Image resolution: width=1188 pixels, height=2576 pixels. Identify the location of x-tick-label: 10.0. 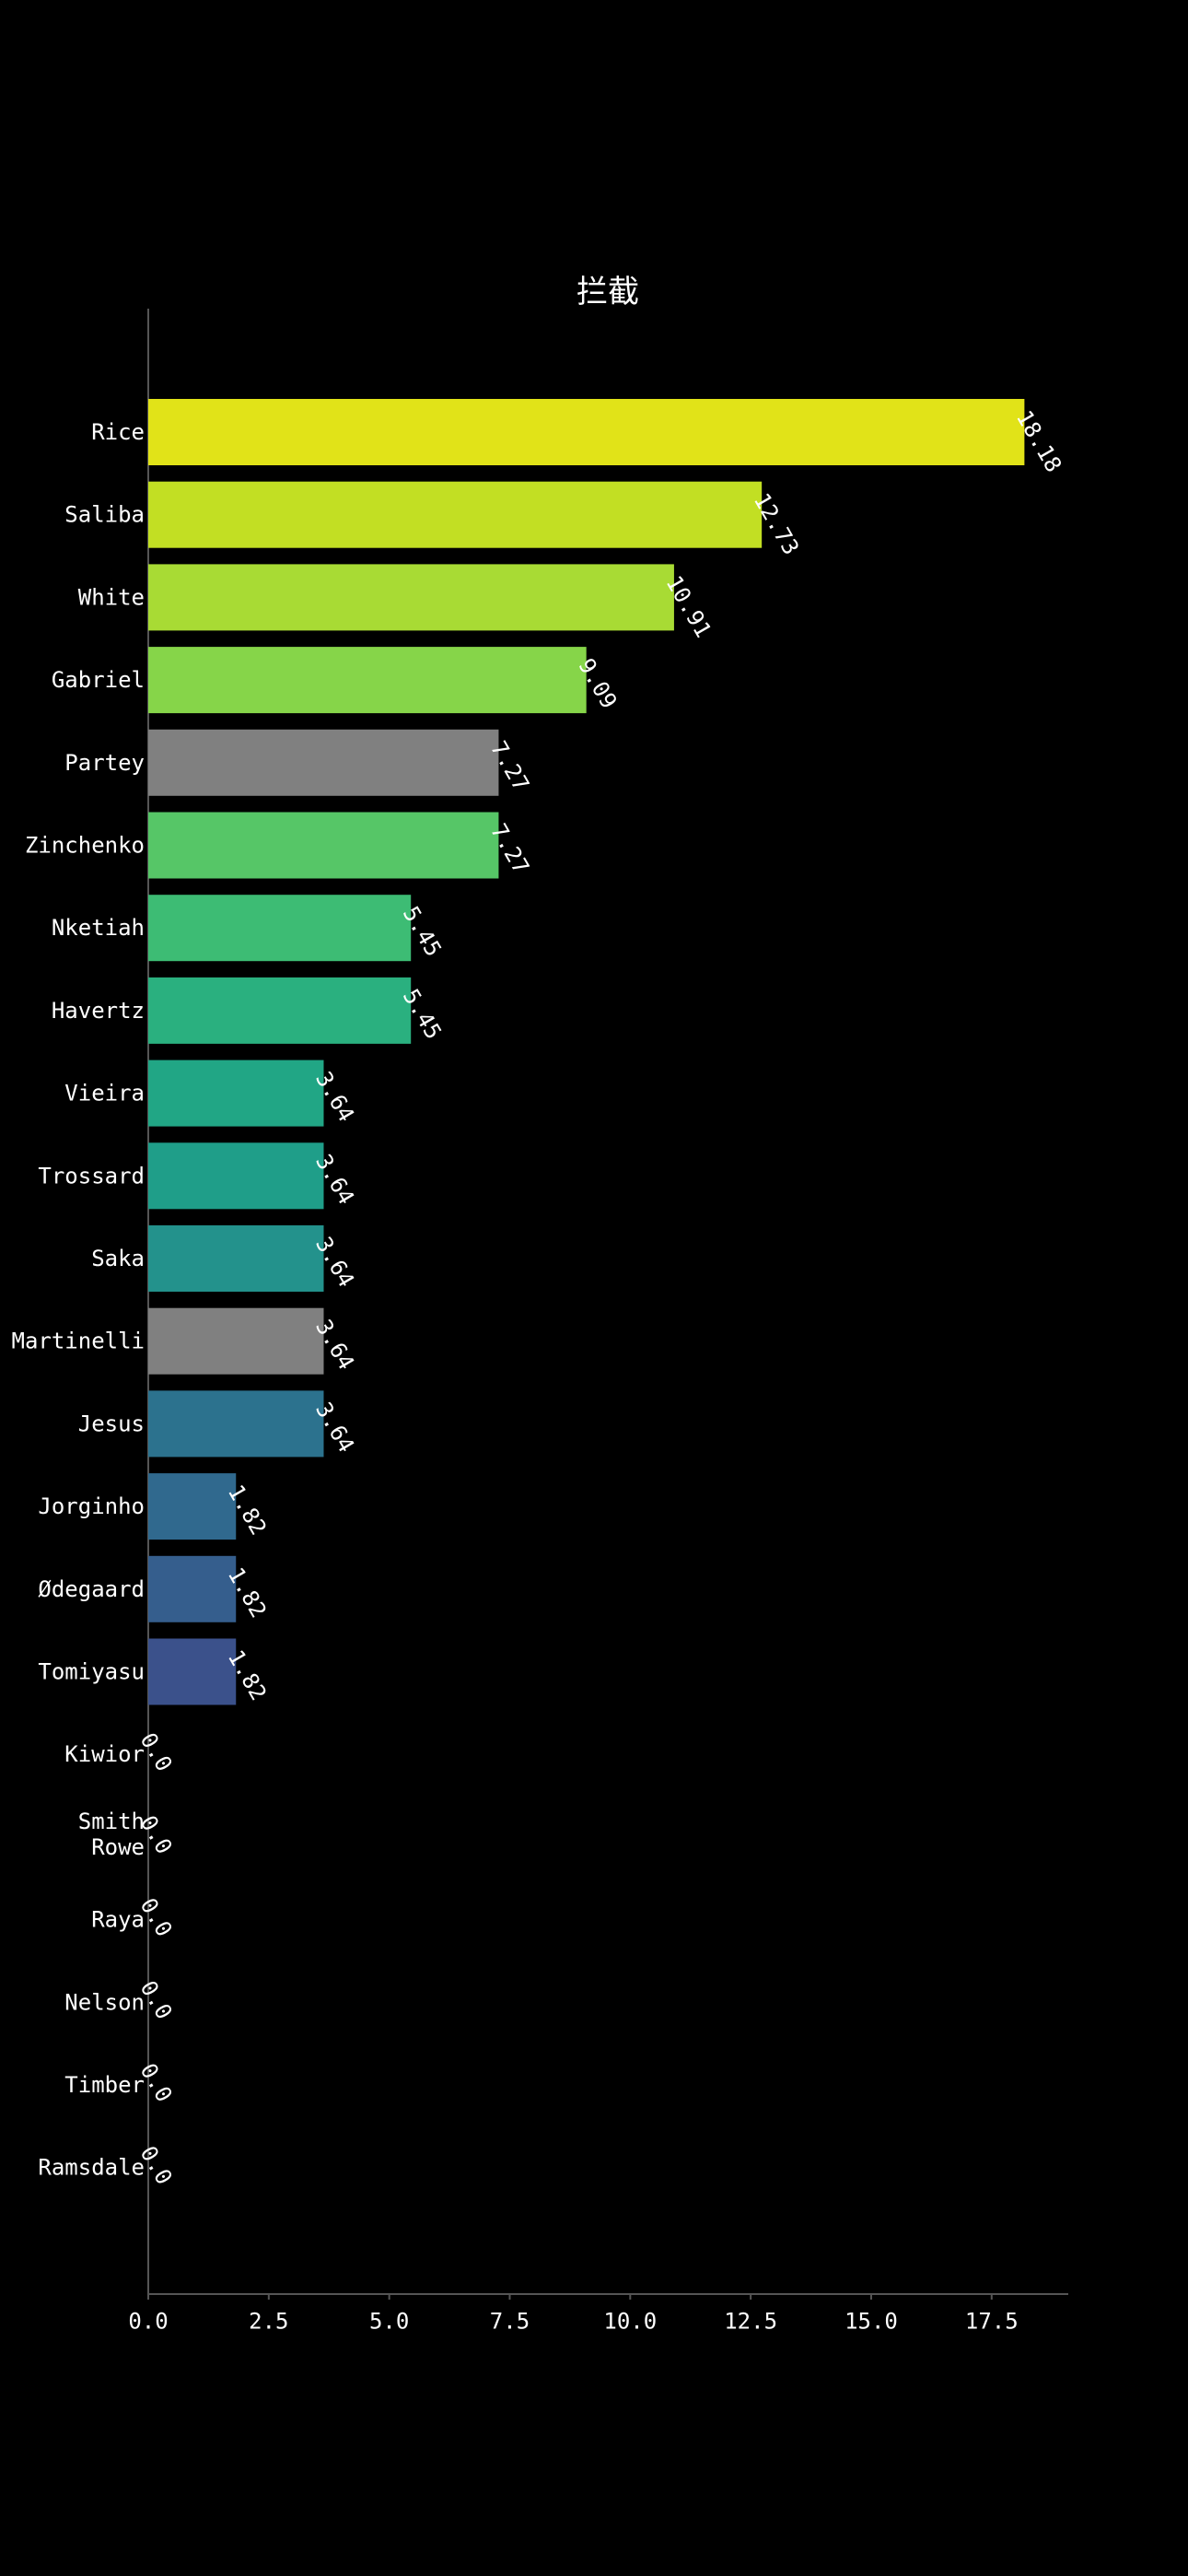
(630, 2322).